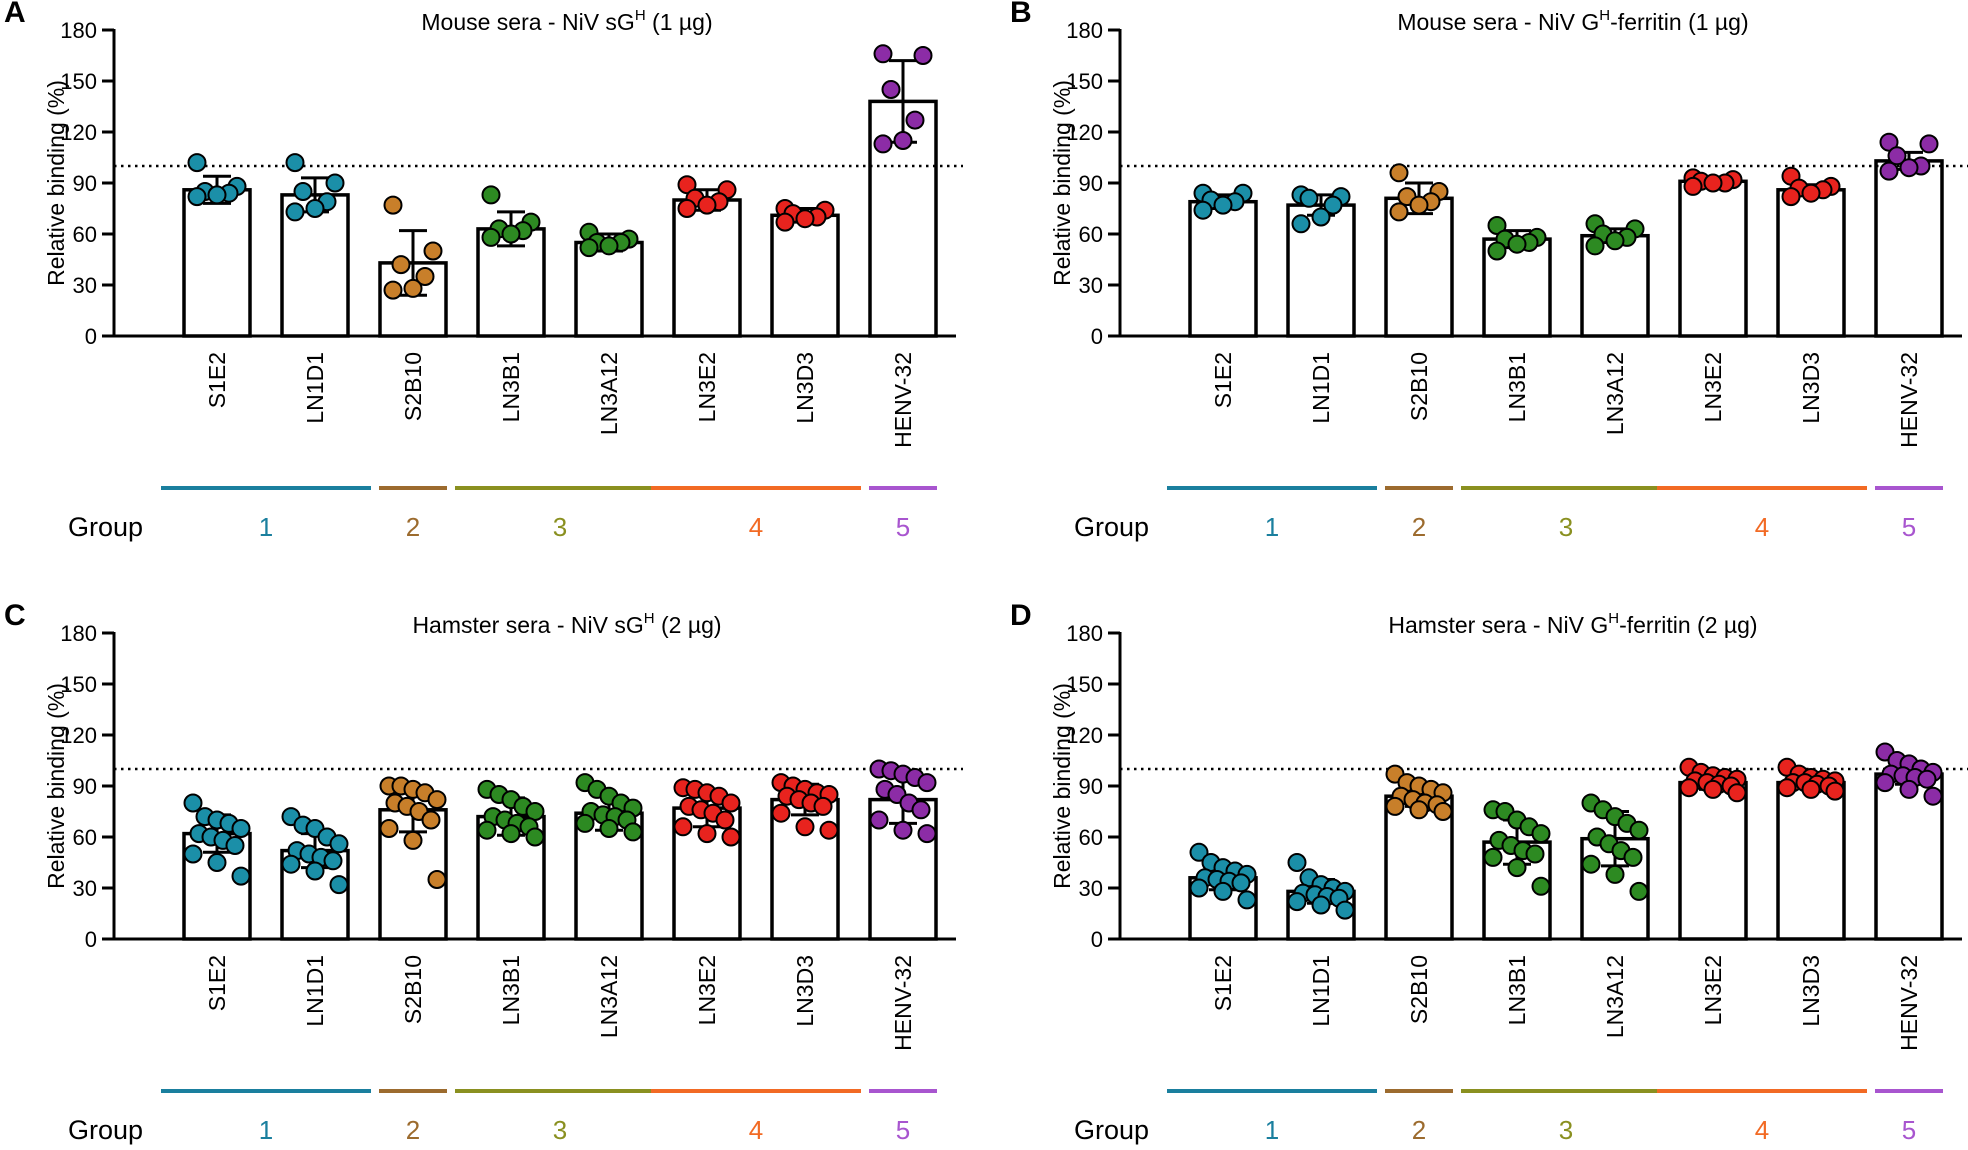 The image size is (1968, 1150). Describe the element at coordinates (1517, 387) in the screenshot. I see `x-tick-label: LN3B1` at that location.